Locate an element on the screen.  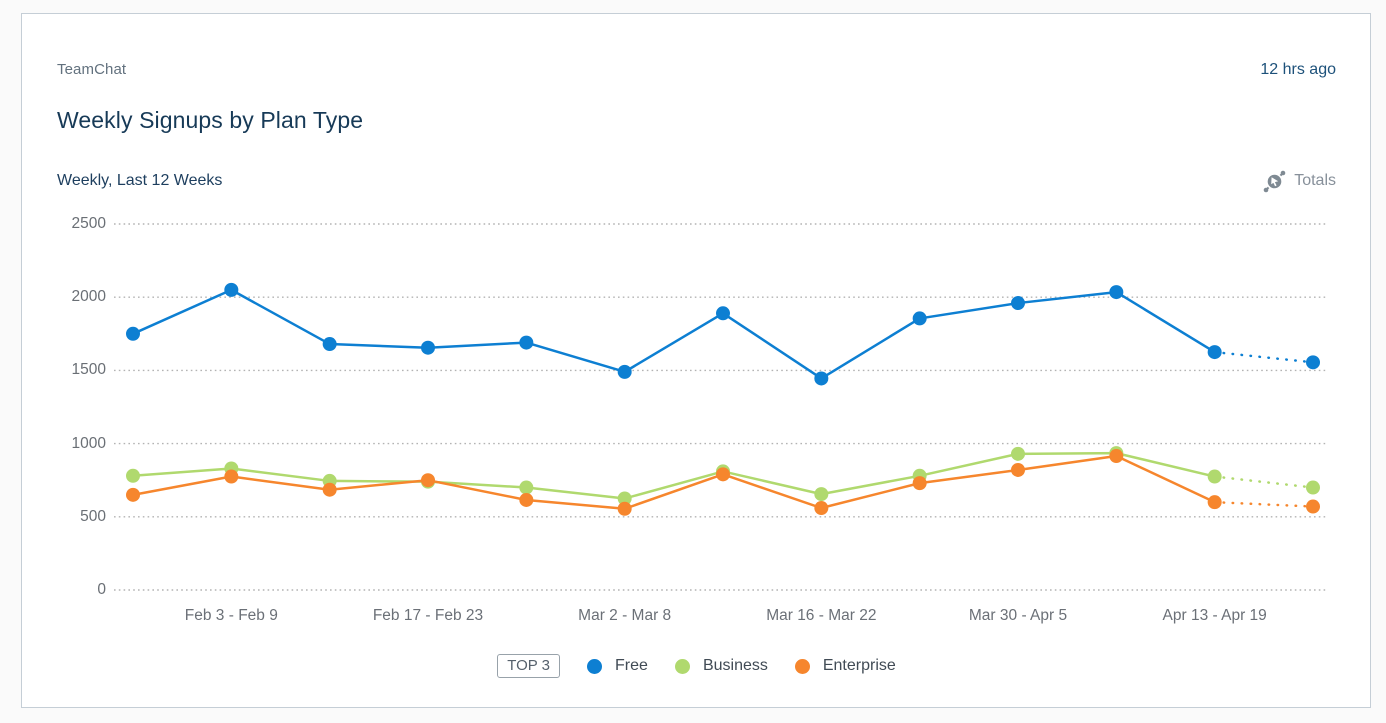
legend-label: Business is located at coordinates (735, 665).